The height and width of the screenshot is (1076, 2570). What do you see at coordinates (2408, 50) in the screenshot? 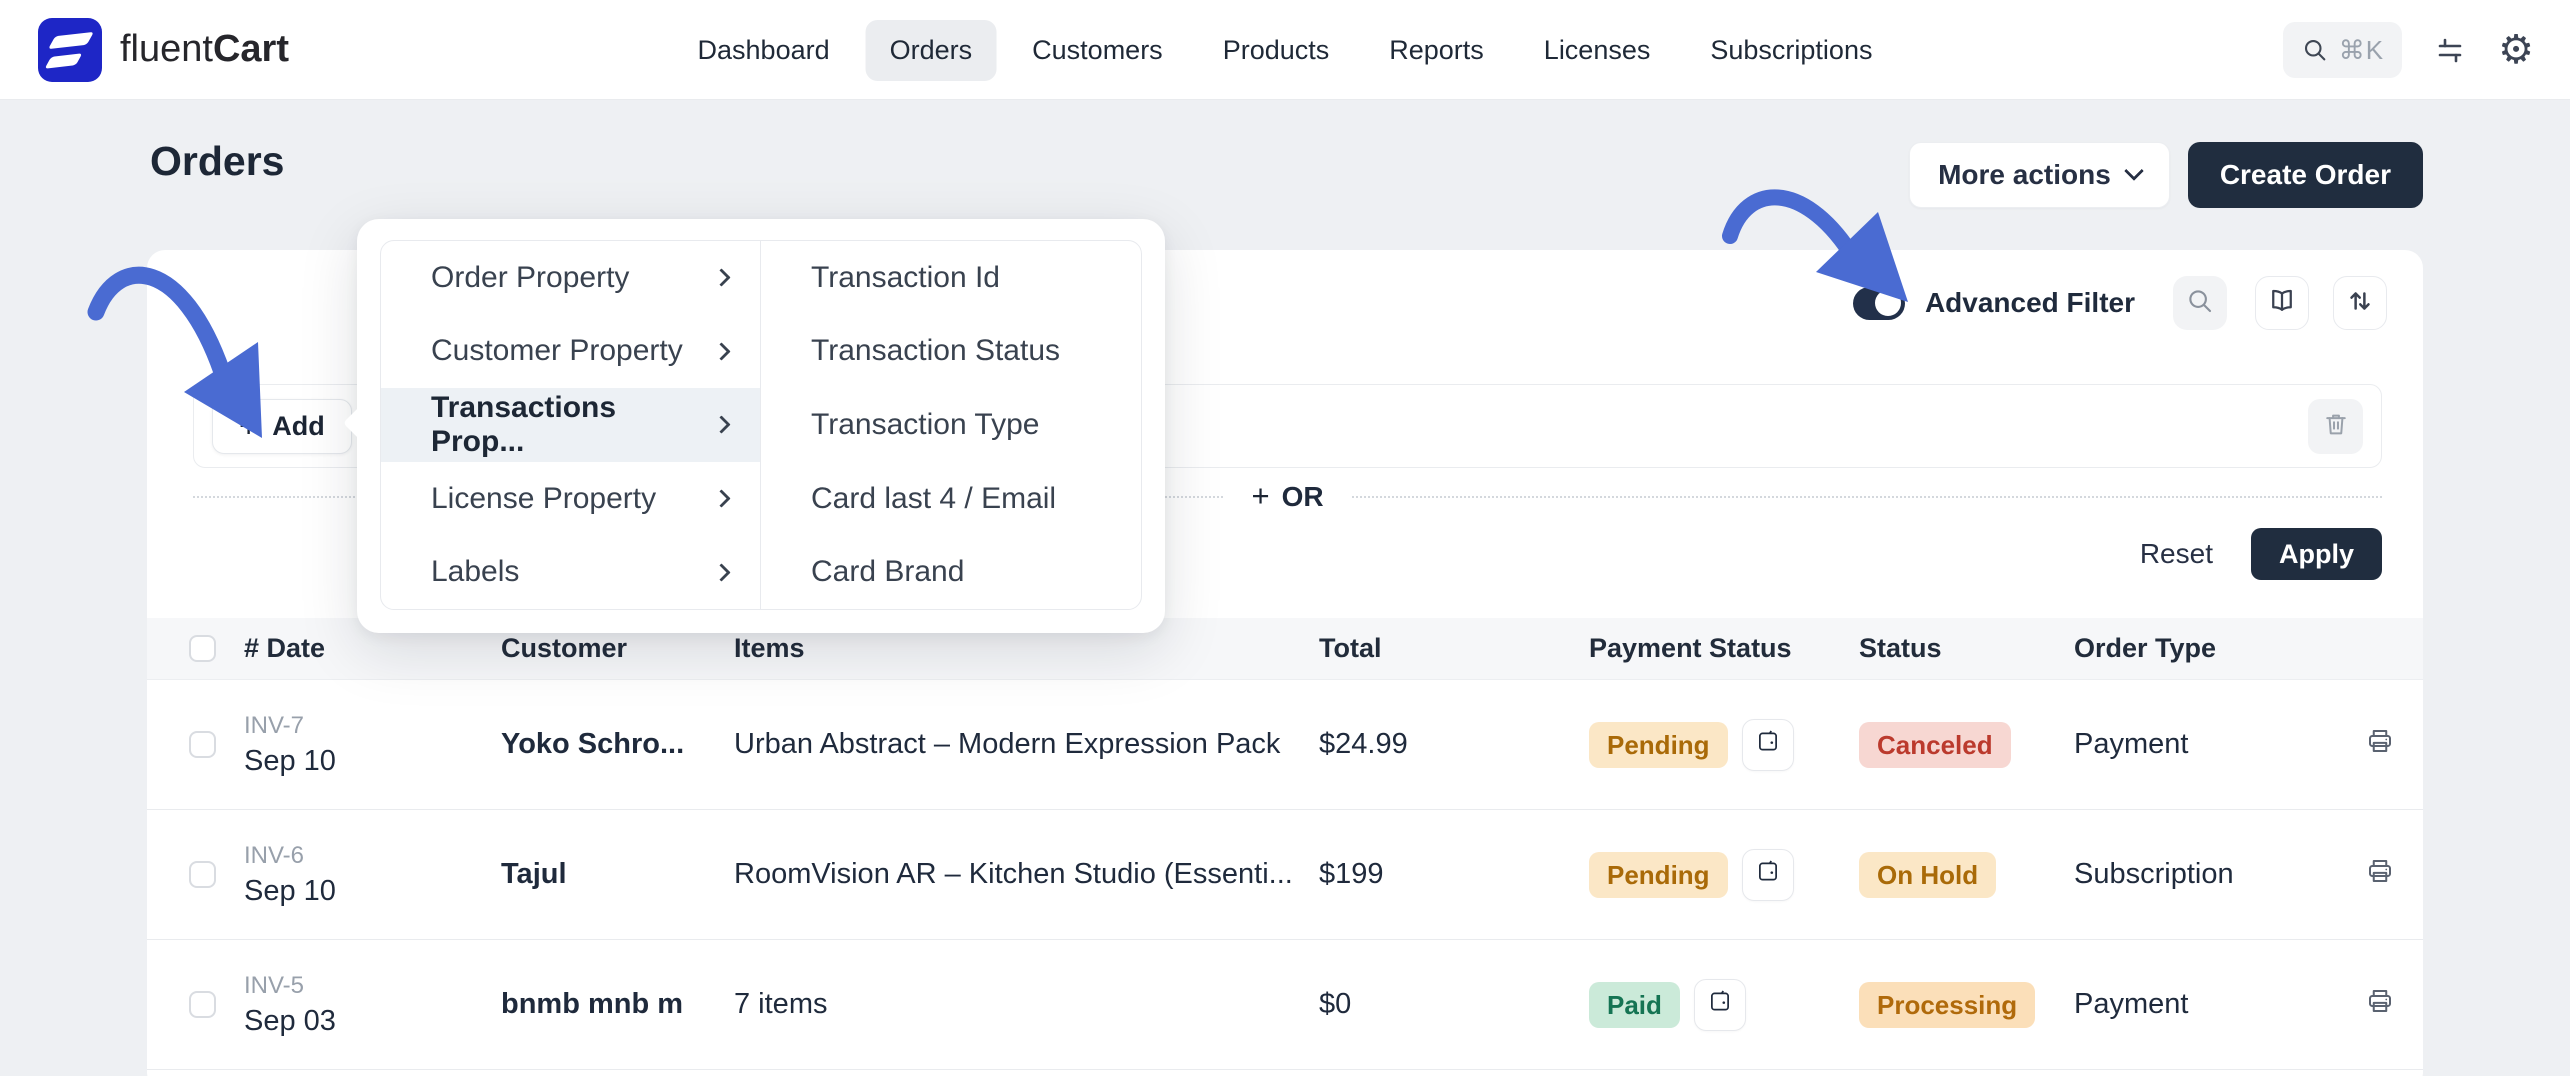
I see `topbar-actions: ⌘K ⚙` at bounding box center [2408, 50].